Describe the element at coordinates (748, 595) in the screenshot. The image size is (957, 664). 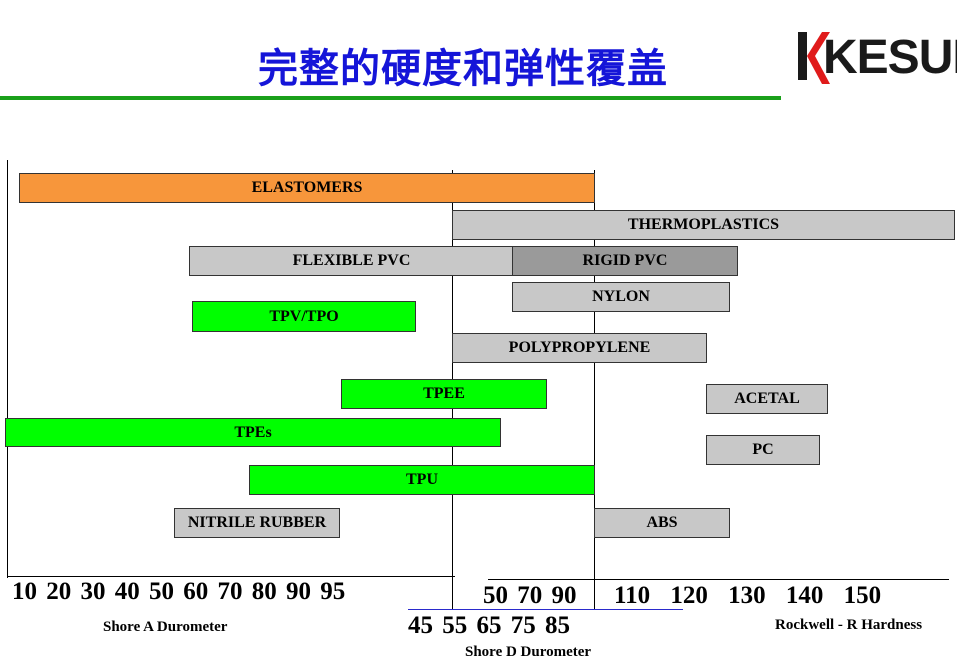
I see `rockwell-ticks: 110 120 130 140 150` at that location.